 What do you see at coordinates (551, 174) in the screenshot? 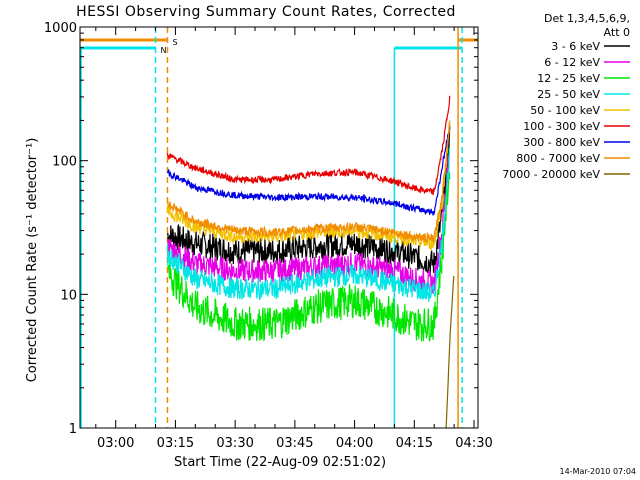
I see `legend-entry-label: 7000 - 20000 keV` at bounding box center [551, 174].